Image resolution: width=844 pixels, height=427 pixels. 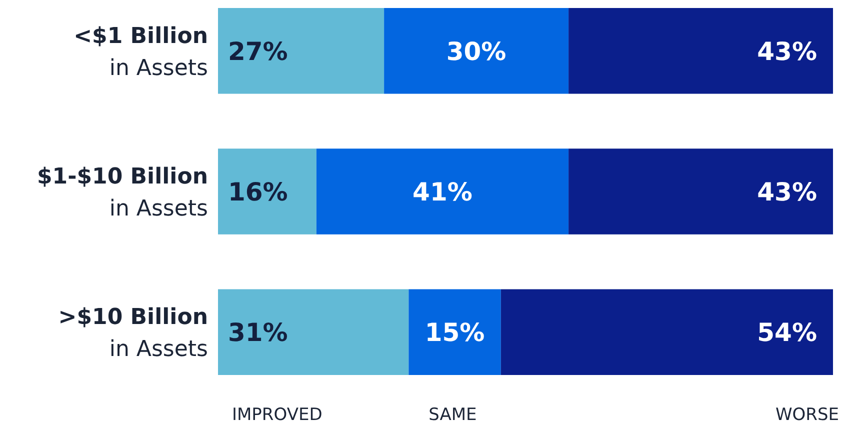 I want to click on data-label: 31%, so click(x=258, y=333).